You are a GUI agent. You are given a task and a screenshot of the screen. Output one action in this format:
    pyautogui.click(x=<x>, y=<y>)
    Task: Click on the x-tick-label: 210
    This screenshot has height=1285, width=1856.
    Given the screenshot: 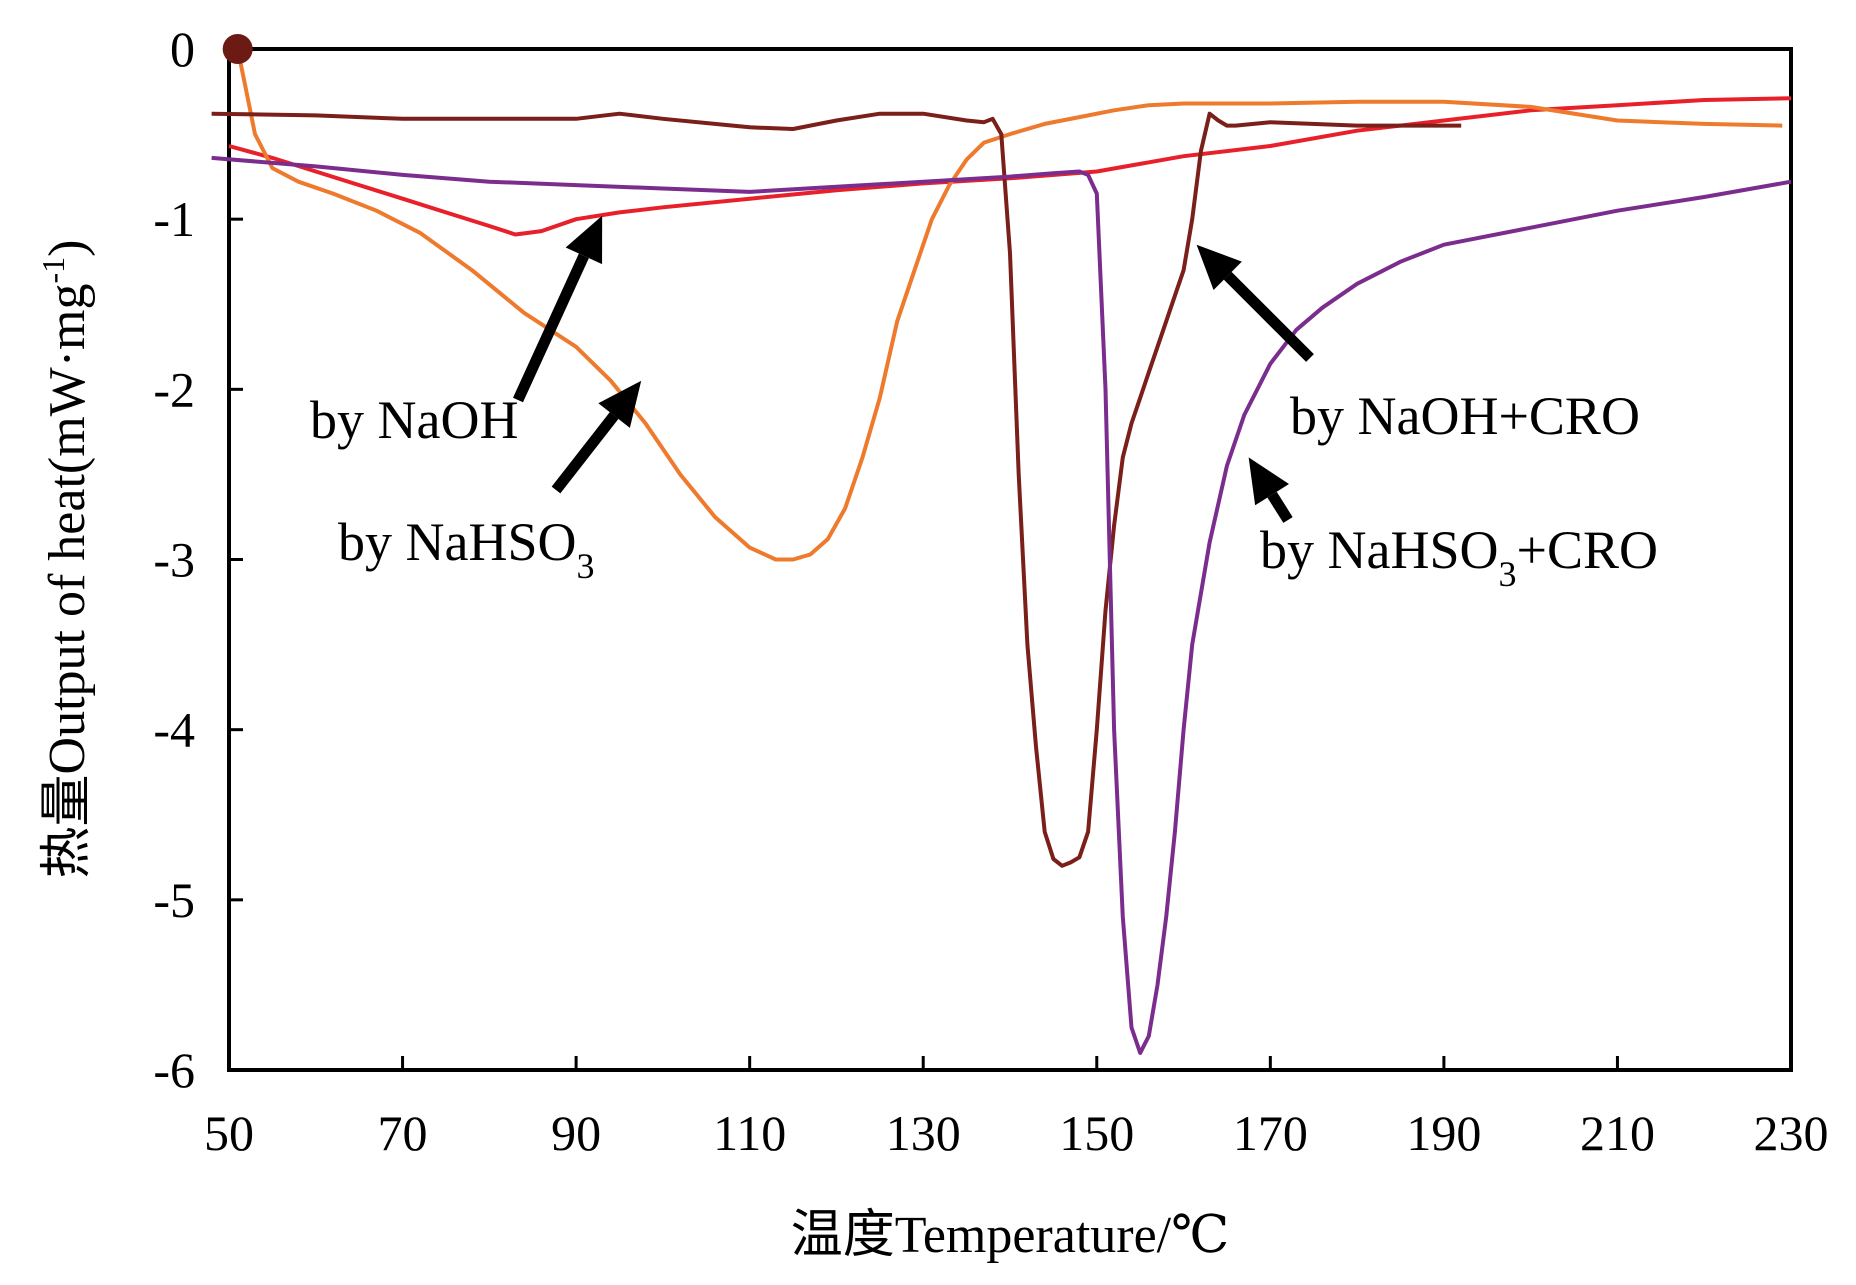 What is the action you would take?
    pyautogui.click(x=1617, y=1133)
    